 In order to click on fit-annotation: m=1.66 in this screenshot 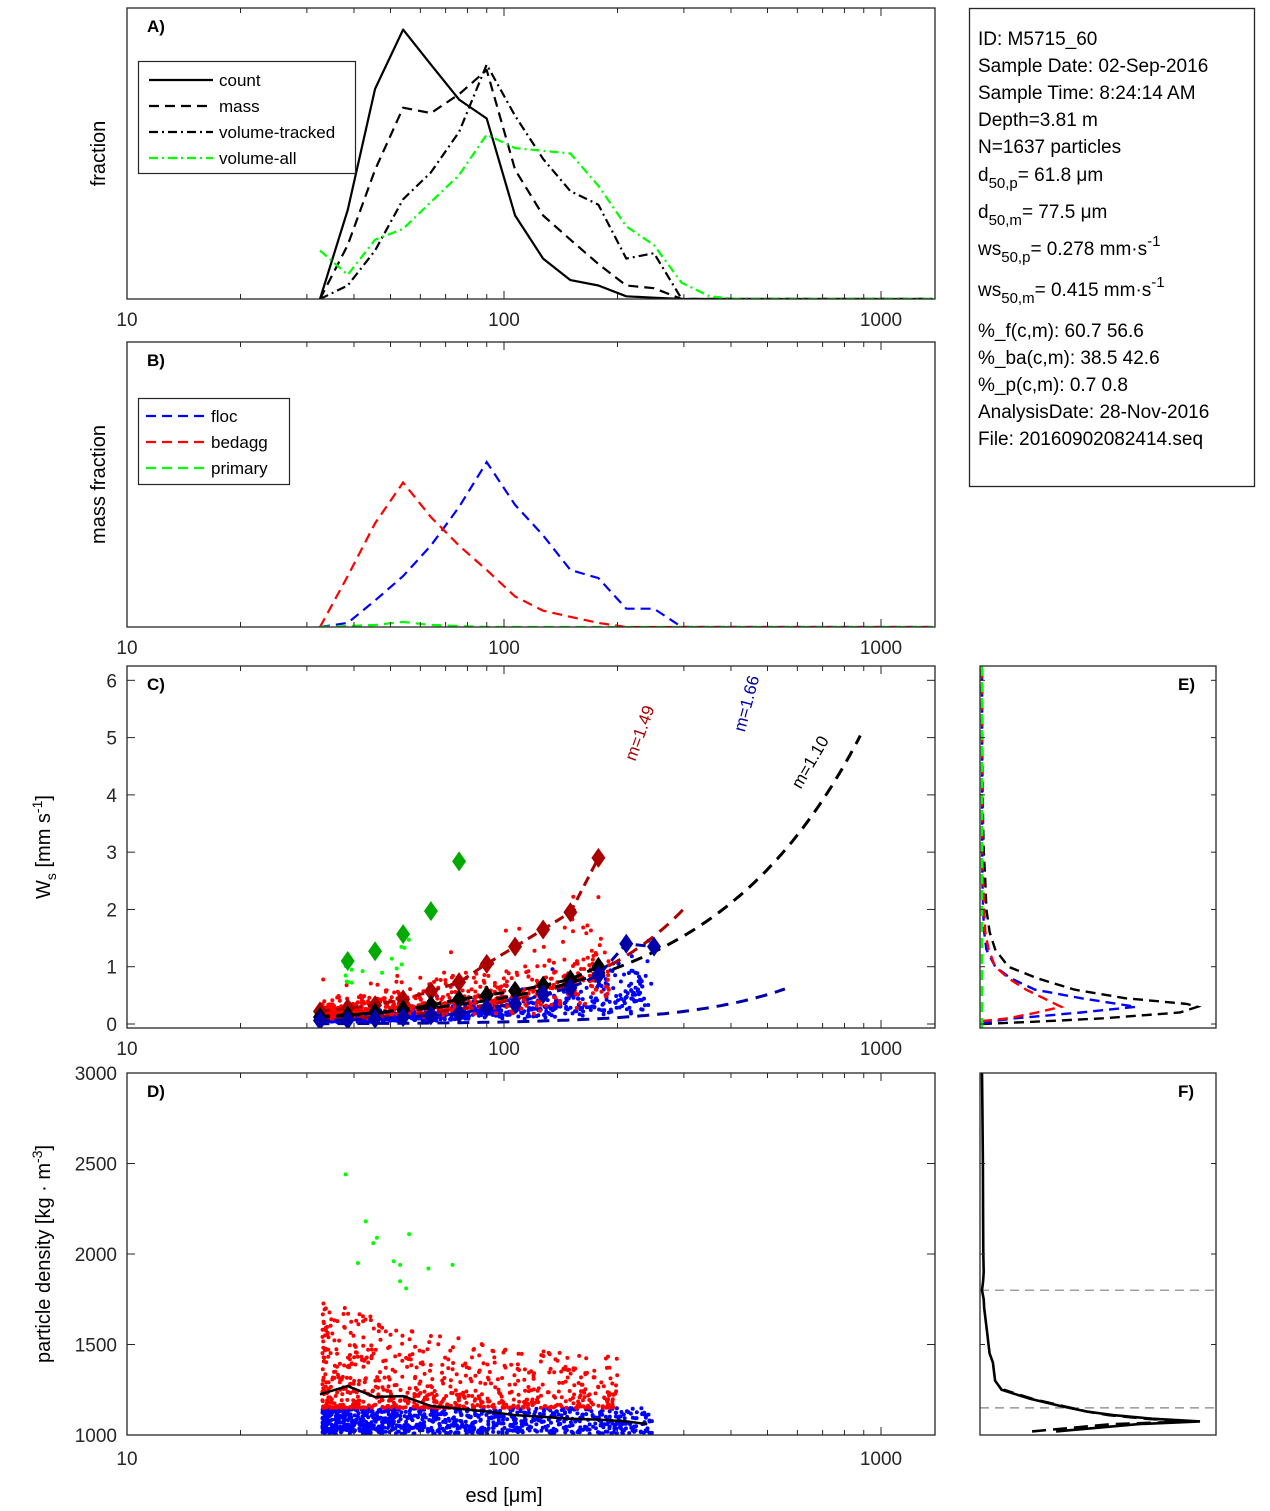, I will do `click(746, 703)`.